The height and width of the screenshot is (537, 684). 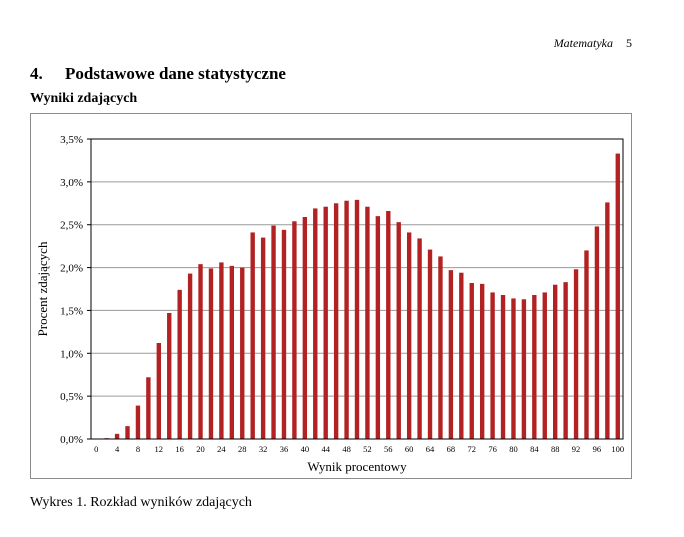 I want to click on x-tick-label: 96, so click(x=597, y=449).